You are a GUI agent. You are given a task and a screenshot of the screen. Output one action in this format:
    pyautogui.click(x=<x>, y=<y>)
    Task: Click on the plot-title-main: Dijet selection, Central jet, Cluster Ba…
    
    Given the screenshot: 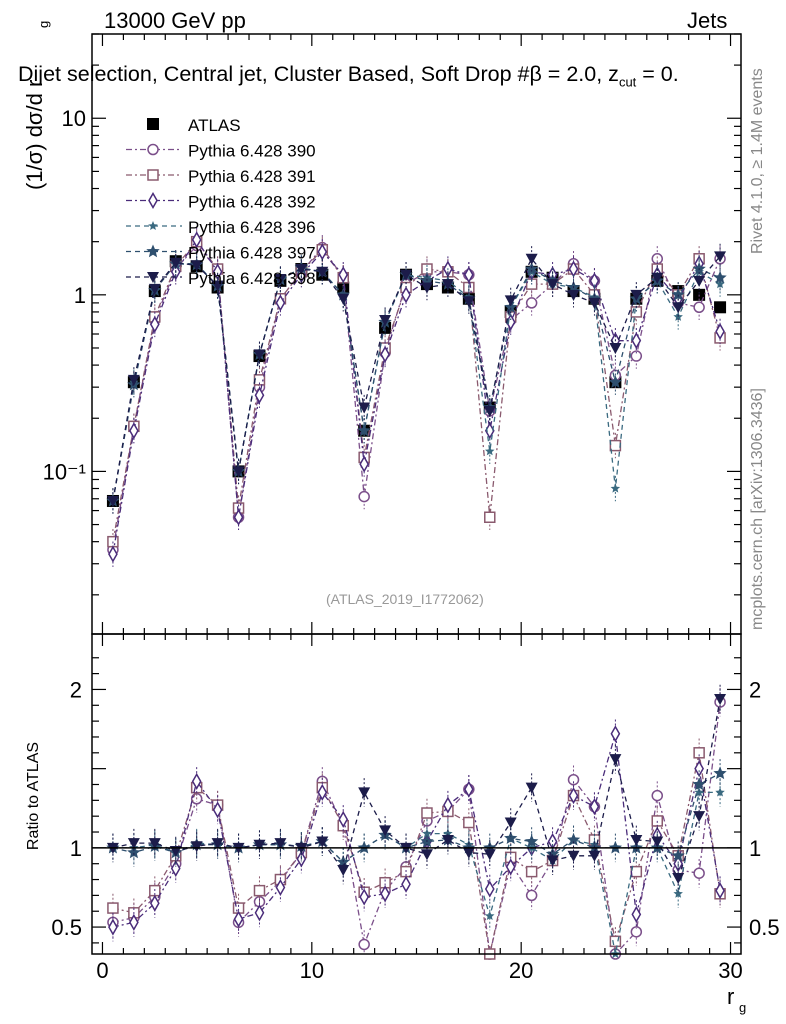 What is the action you would take?
    pyautogui.click(x=274, y=74)
    